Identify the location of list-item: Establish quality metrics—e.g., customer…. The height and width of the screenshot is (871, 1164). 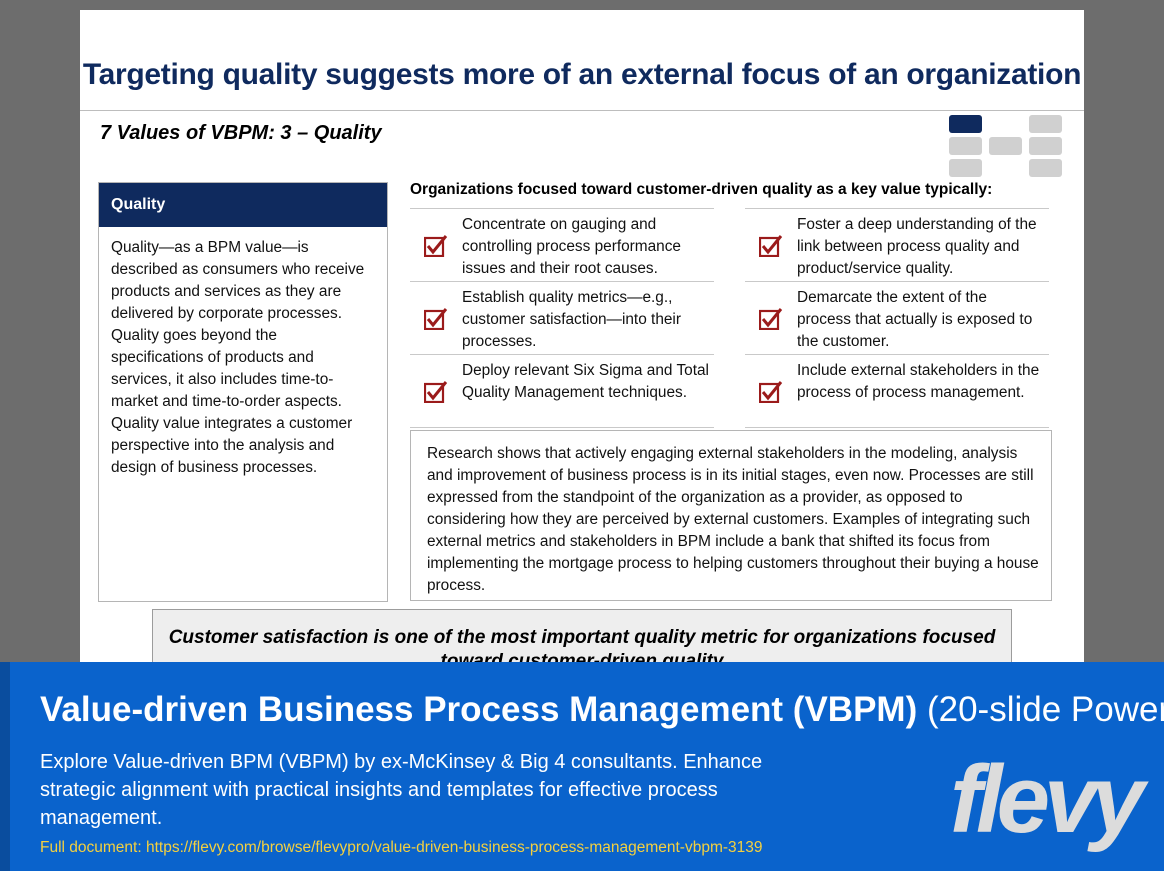
(562, 317).